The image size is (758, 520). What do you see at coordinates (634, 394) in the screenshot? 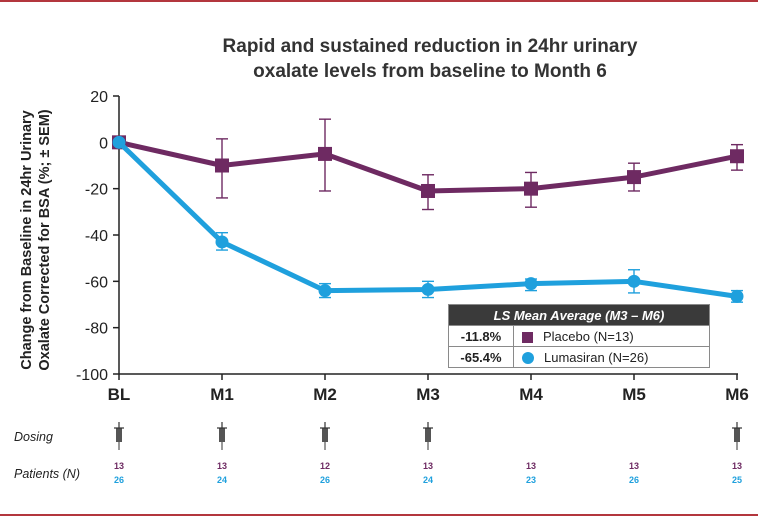
I see `x-tick-label: M5` at bounding box center [634, 394].